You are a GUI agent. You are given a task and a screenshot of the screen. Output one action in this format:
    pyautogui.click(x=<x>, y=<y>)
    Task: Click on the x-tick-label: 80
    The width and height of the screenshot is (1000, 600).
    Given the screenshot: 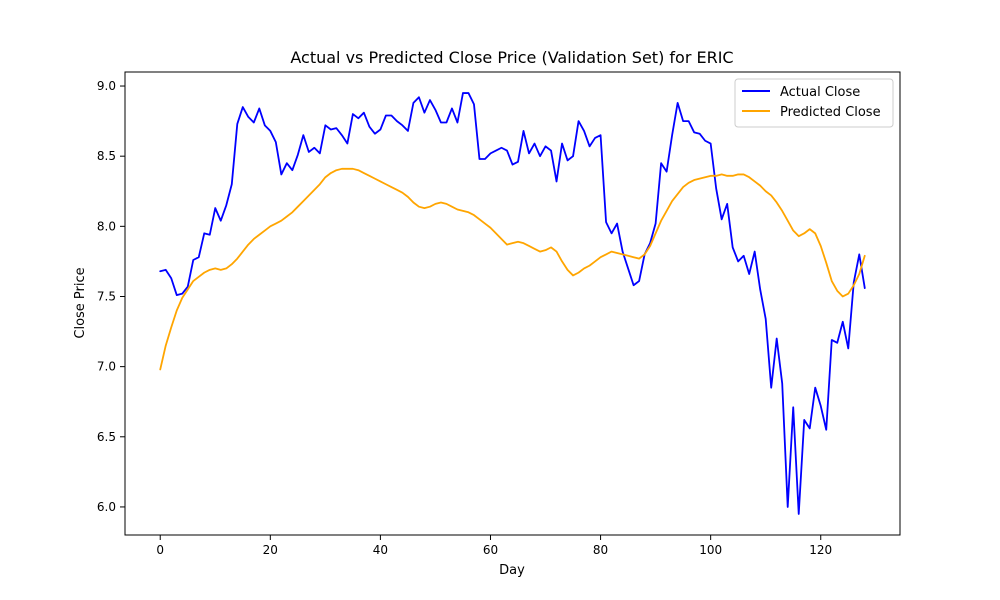 What is the action you would take?
    pyautogui.click(x=600, y=550)
    